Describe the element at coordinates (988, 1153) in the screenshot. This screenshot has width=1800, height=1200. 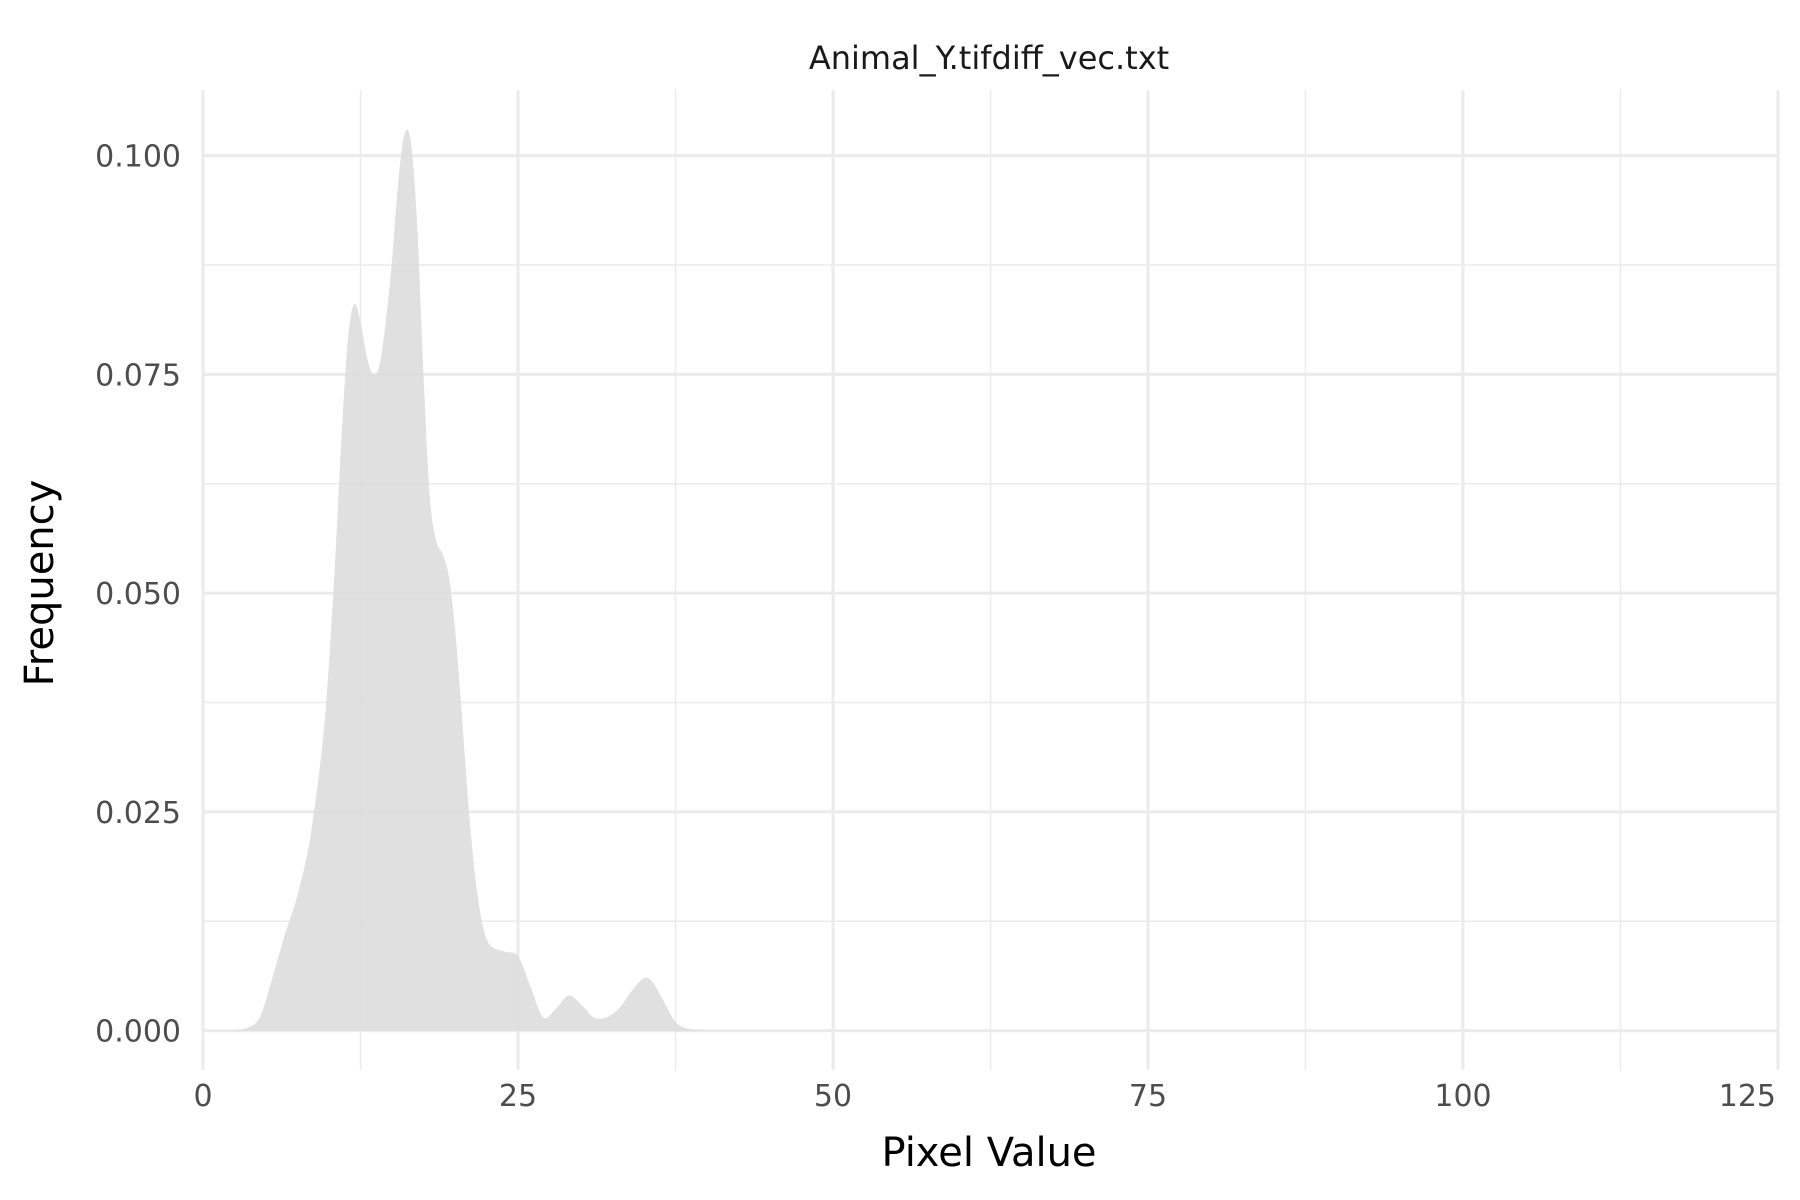
I see `x-axis-title: Pixel Value` at that location.